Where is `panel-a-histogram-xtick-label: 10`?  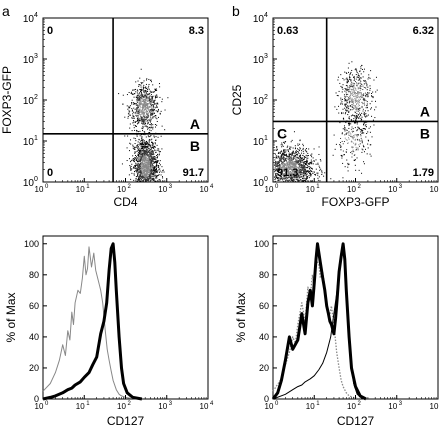 panel-a-histogram-xtick-label: 10 is located at coordinates (204, 406).